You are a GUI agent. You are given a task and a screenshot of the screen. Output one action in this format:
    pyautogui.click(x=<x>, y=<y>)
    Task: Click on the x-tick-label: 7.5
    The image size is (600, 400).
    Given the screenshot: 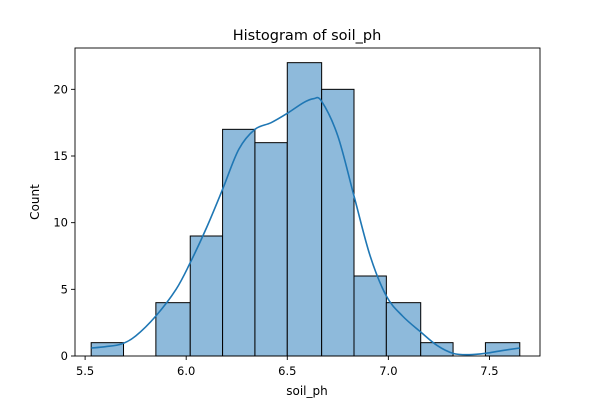 What is the action you would take?
    pyautogui.click(x=489, y=371)
    